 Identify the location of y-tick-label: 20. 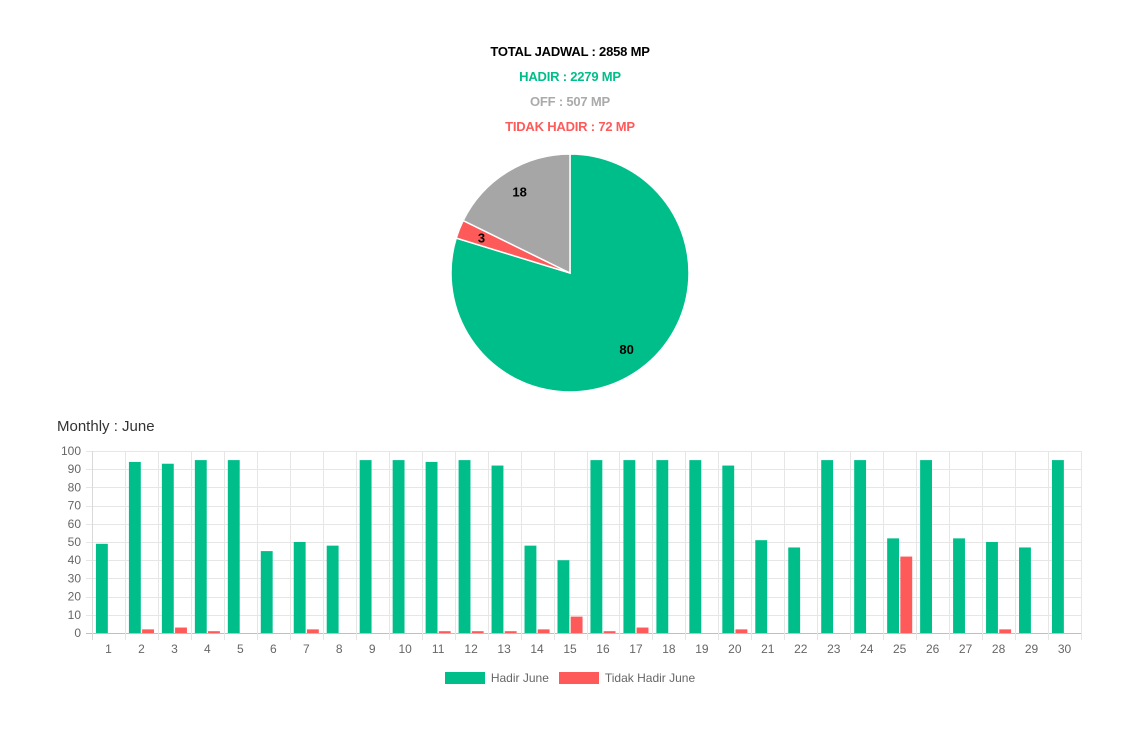
(75, 597).